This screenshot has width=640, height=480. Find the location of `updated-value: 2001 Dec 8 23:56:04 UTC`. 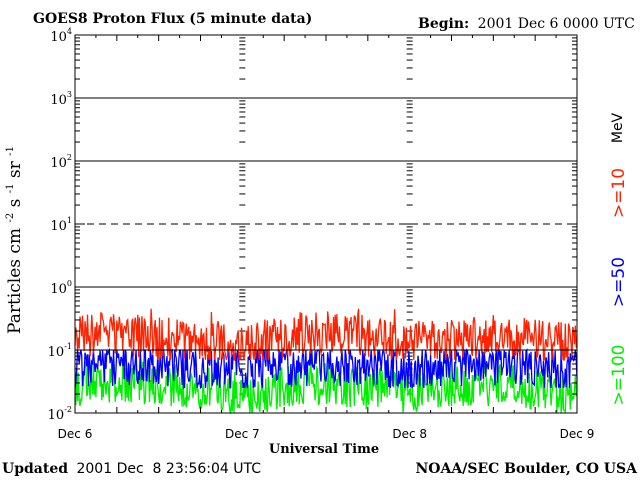

updated-value: 2001 Dec 8 23:56:04 UTC is located at coordinates (168, 469).